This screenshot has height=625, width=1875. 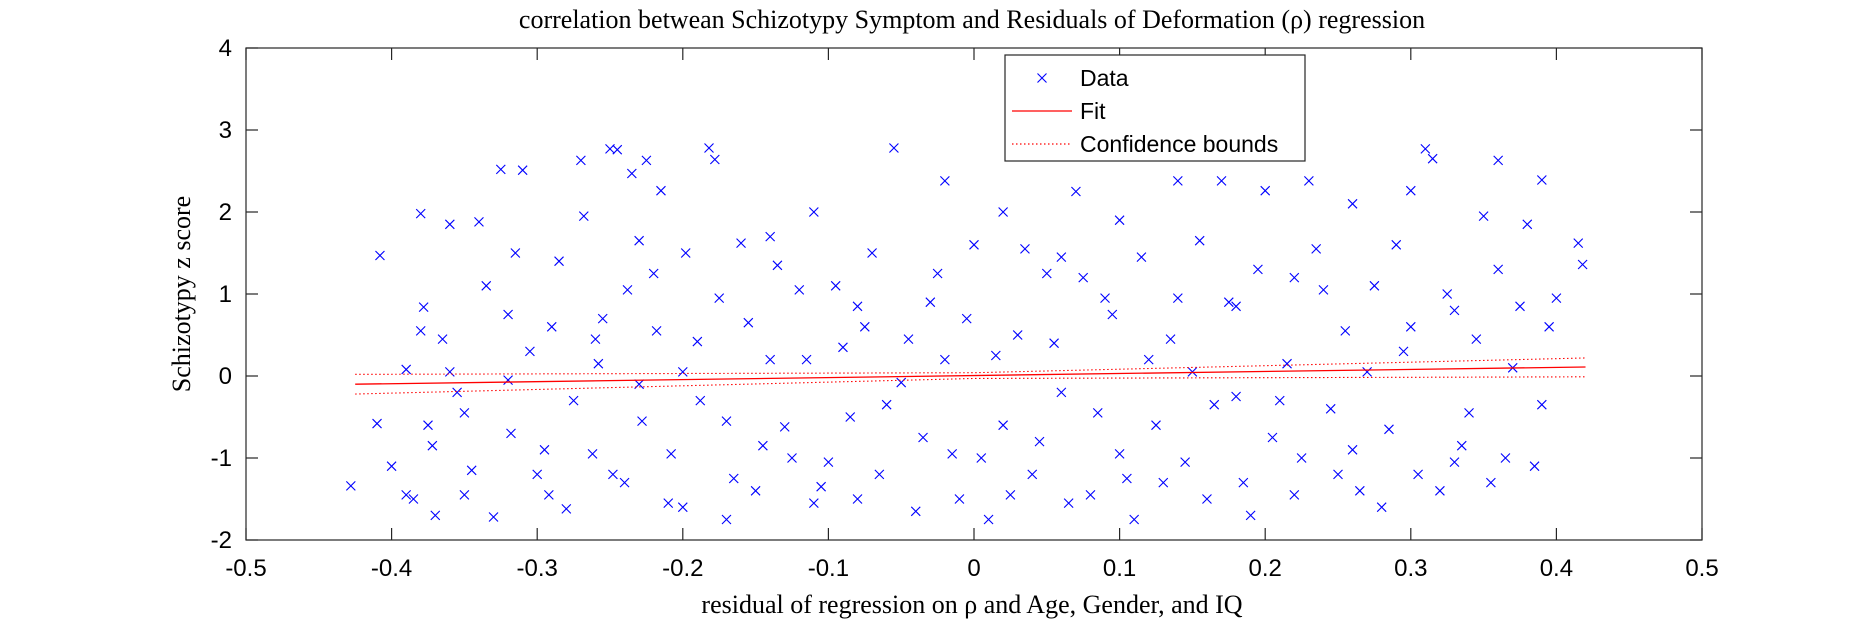 What do you see at coordinates (221, 458) in the screenshot?
I see `y-tick-label: -1` at bounding box center [221, 458].